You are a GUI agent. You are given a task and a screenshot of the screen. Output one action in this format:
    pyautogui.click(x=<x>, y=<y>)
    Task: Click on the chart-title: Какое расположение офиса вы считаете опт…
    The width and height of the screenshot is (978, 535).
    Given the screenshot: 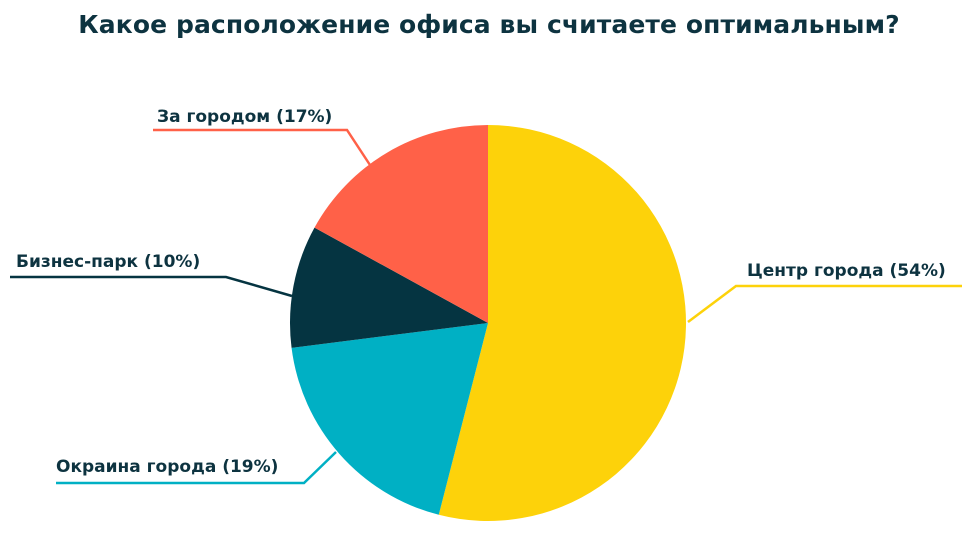 What is the action you would take?
    pyautogui.click(x=489, y=24)
    